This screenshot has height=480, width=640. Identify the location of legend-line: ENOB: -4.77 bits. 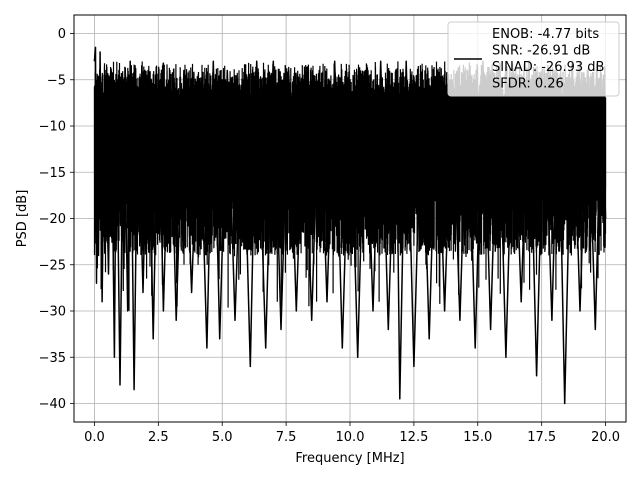
(545, 34).